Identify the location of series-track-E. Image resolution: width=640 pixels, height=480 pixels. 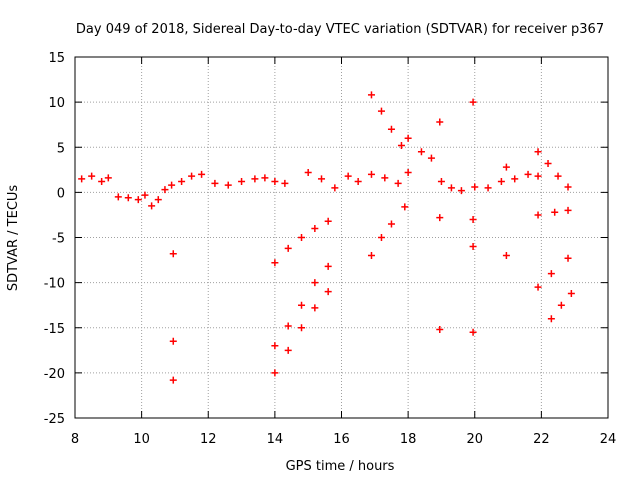
(388, 231).